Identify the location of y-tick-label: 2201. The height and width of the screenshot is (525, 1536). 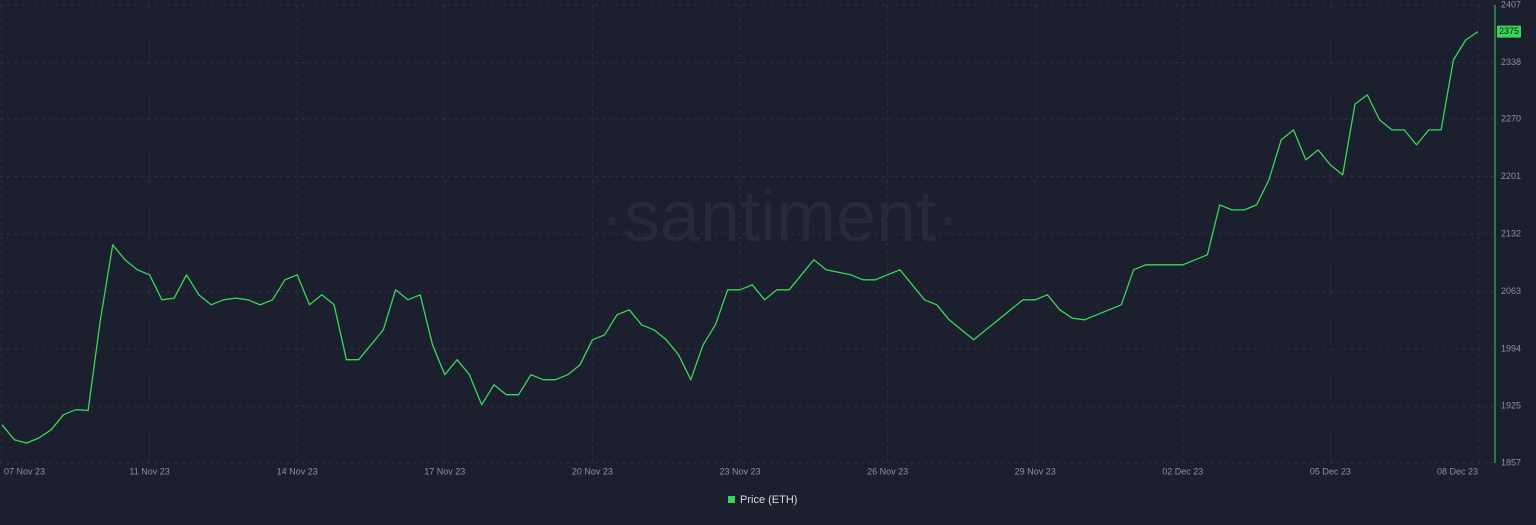
(1511, 176).